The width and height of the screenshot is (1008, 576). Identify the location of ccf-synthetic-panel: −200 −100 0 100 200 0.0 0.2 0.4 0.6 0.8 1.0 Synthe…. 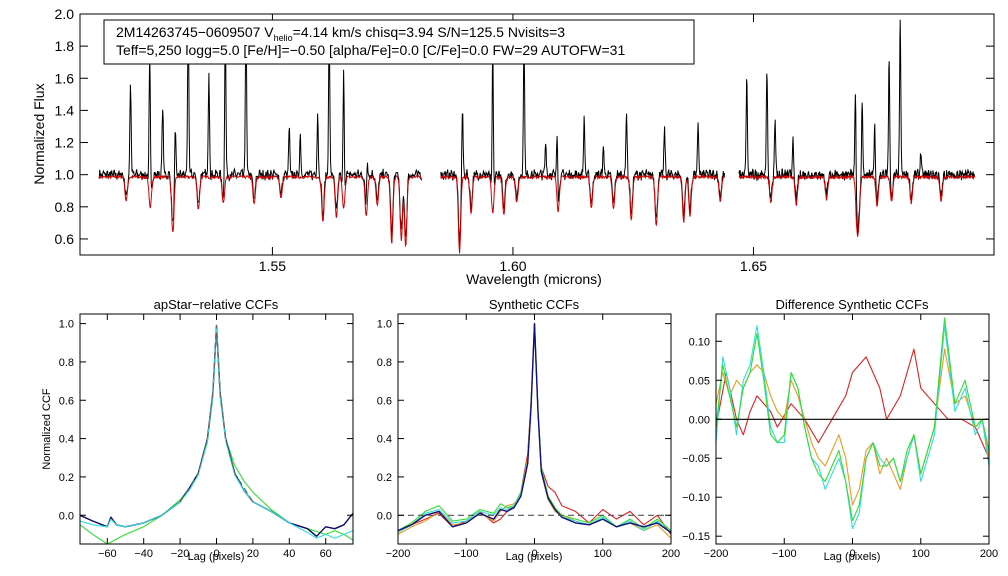
(528, 430).